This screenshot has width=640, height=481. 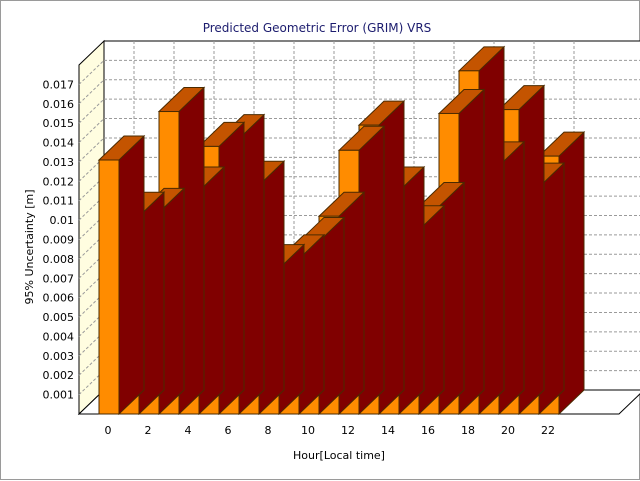 I want to click on y-tick-label: 0.005, so click(x=59, y=317).